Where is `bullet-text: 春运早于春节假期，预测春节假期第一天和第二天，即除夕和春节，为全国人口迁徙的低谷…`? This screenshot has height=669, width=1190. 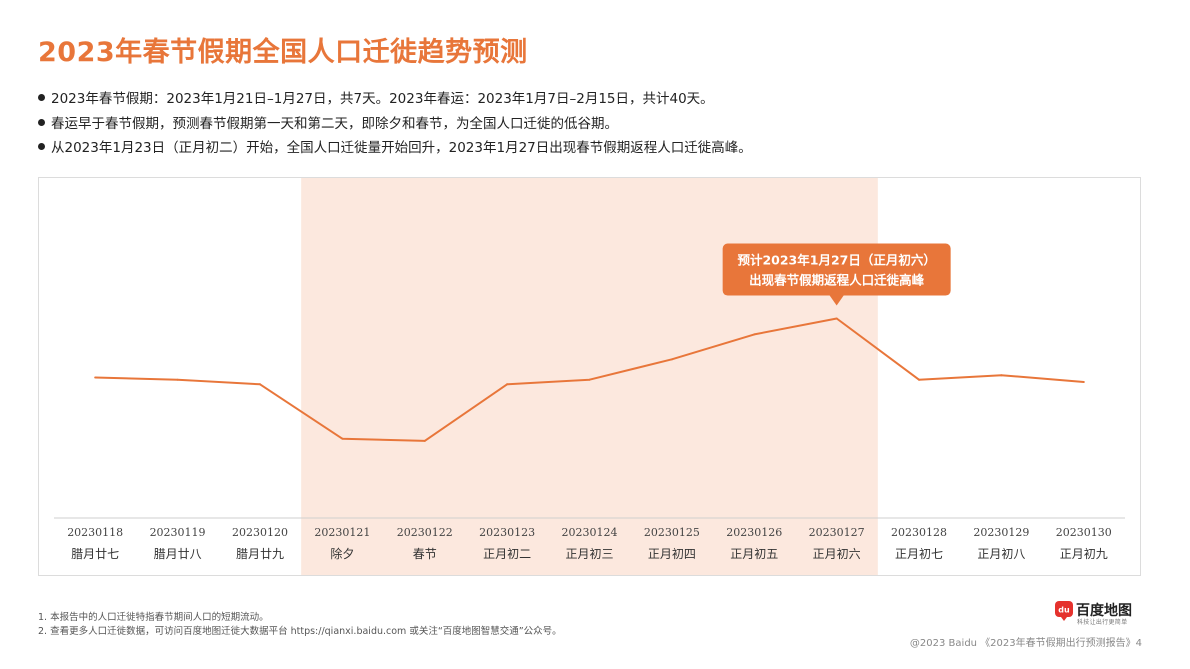
bullet-text: 春运早于春节假期，预测春节假期第一天和第二天，即除夕和春节，为全国人口迁徙的低谷… is located at coordinates (334, 123).